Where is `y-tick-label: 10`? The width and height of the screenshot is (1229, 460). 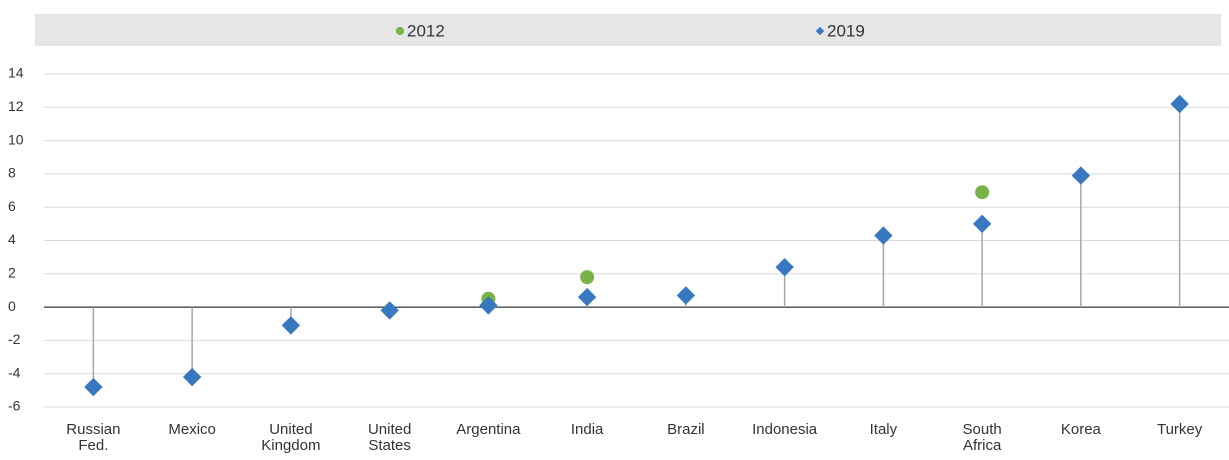
y-tick-label: 10 is located at coordinates (16, 139).